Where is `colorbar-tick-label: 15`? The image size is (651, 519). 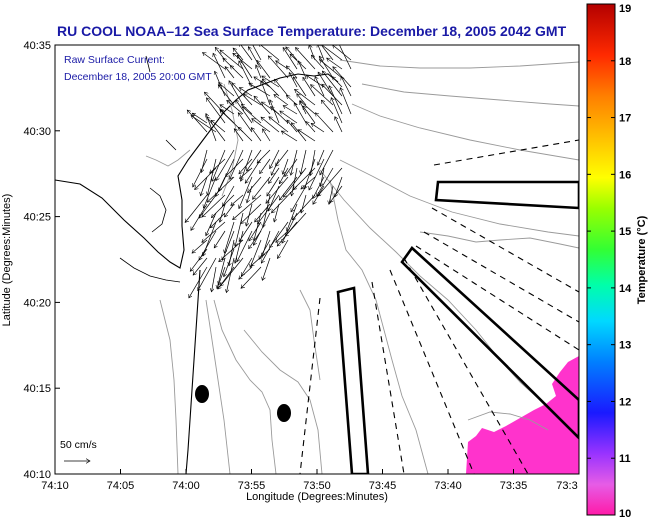
colorbar-tick-label: 15 is located at coordinates (625, 232).